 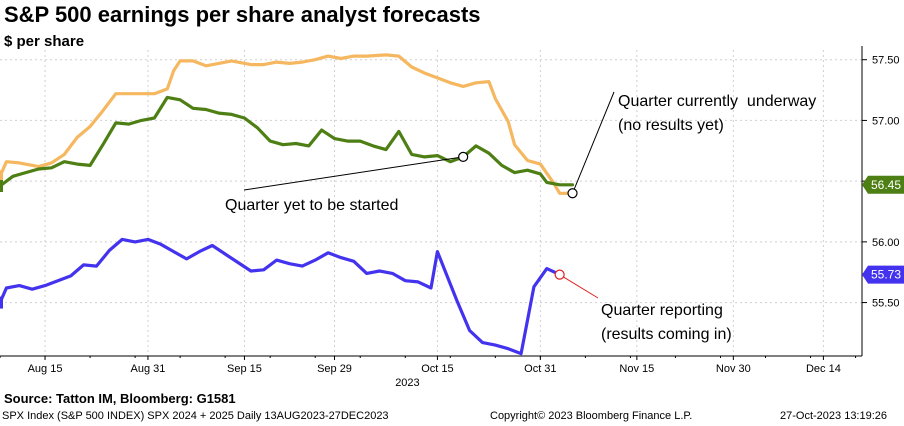 I want to click on footer-copyright: Copyright© 2023 Bloomberg Finance L.P., so click(x=591, y=416).